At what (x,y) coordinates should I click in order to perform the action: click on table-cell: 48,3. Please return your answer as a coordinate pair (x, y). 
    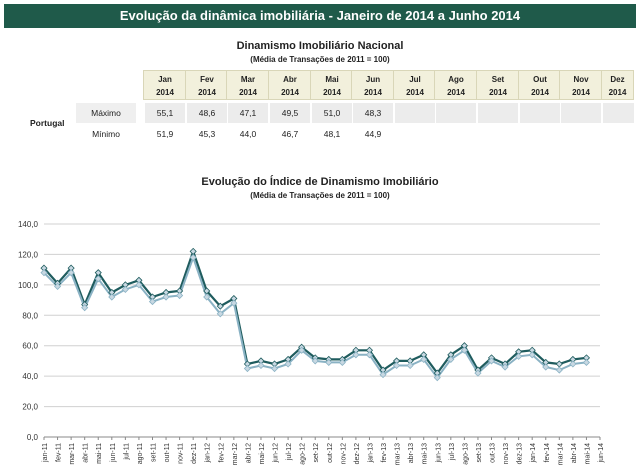
    Looking at the image, I should click on (373, 113).